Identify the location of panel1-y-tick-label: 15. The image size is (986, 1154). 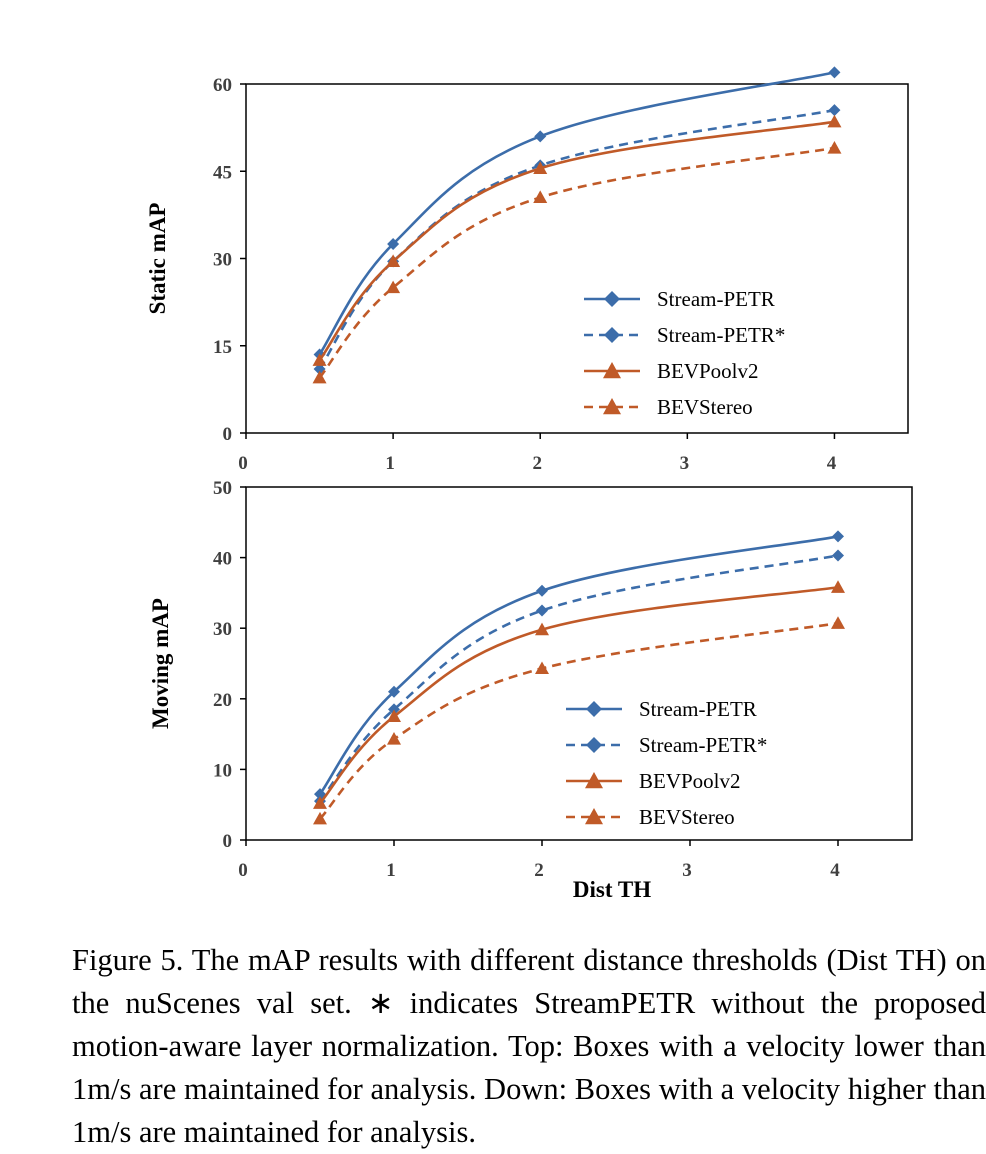
(222, 347).